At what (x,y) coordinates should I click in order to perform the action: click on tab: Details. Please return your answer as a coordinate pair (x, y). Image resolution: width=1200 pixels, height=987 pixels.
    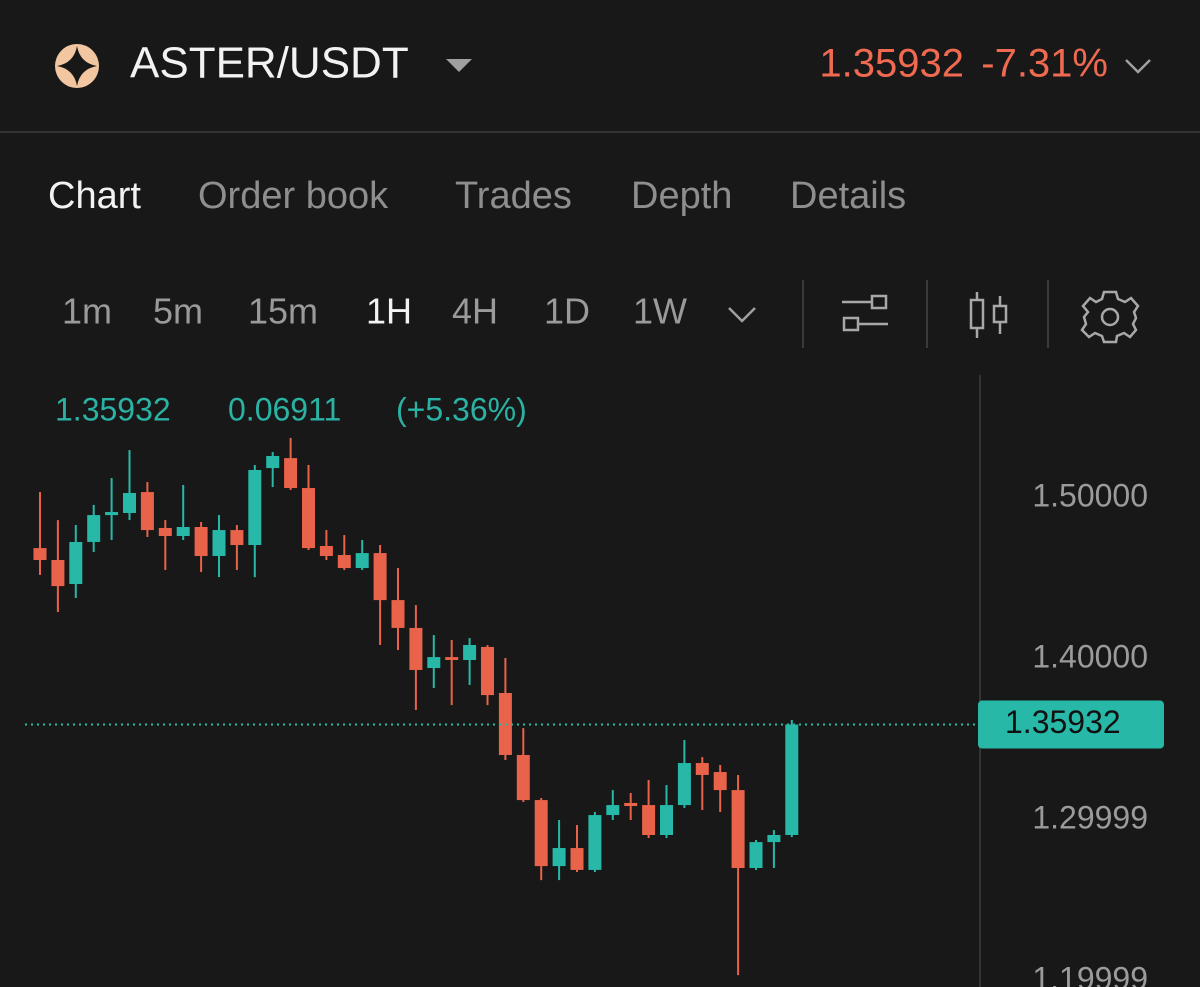
    Looking at the image, I should click on (848, 196).